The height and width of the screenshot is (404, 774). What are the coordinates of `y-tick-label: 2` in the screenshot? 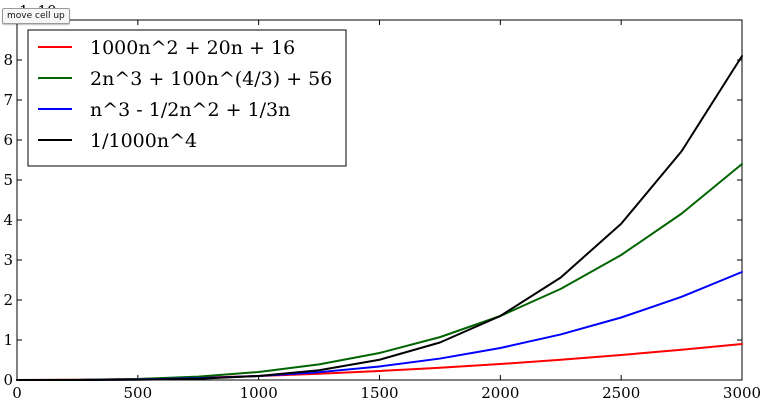 It's located at (8, 300).